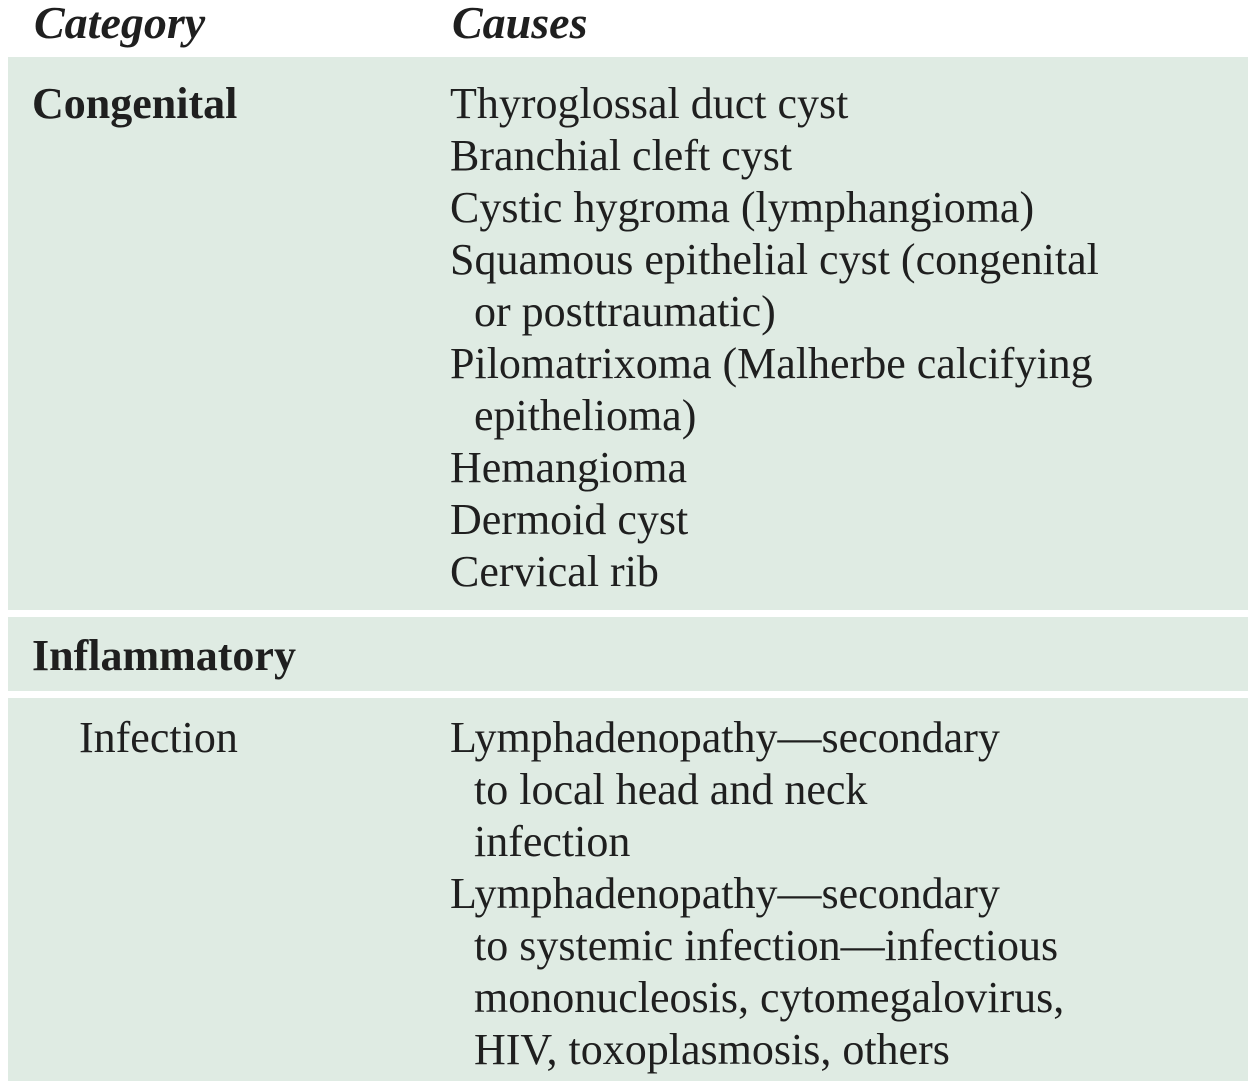 This screenshot has width=1250, height=1081. What do you see at coordinates (628, 654) in the screenshot?
I see `inflammatory-row-band` at bounding box center [628, 654].